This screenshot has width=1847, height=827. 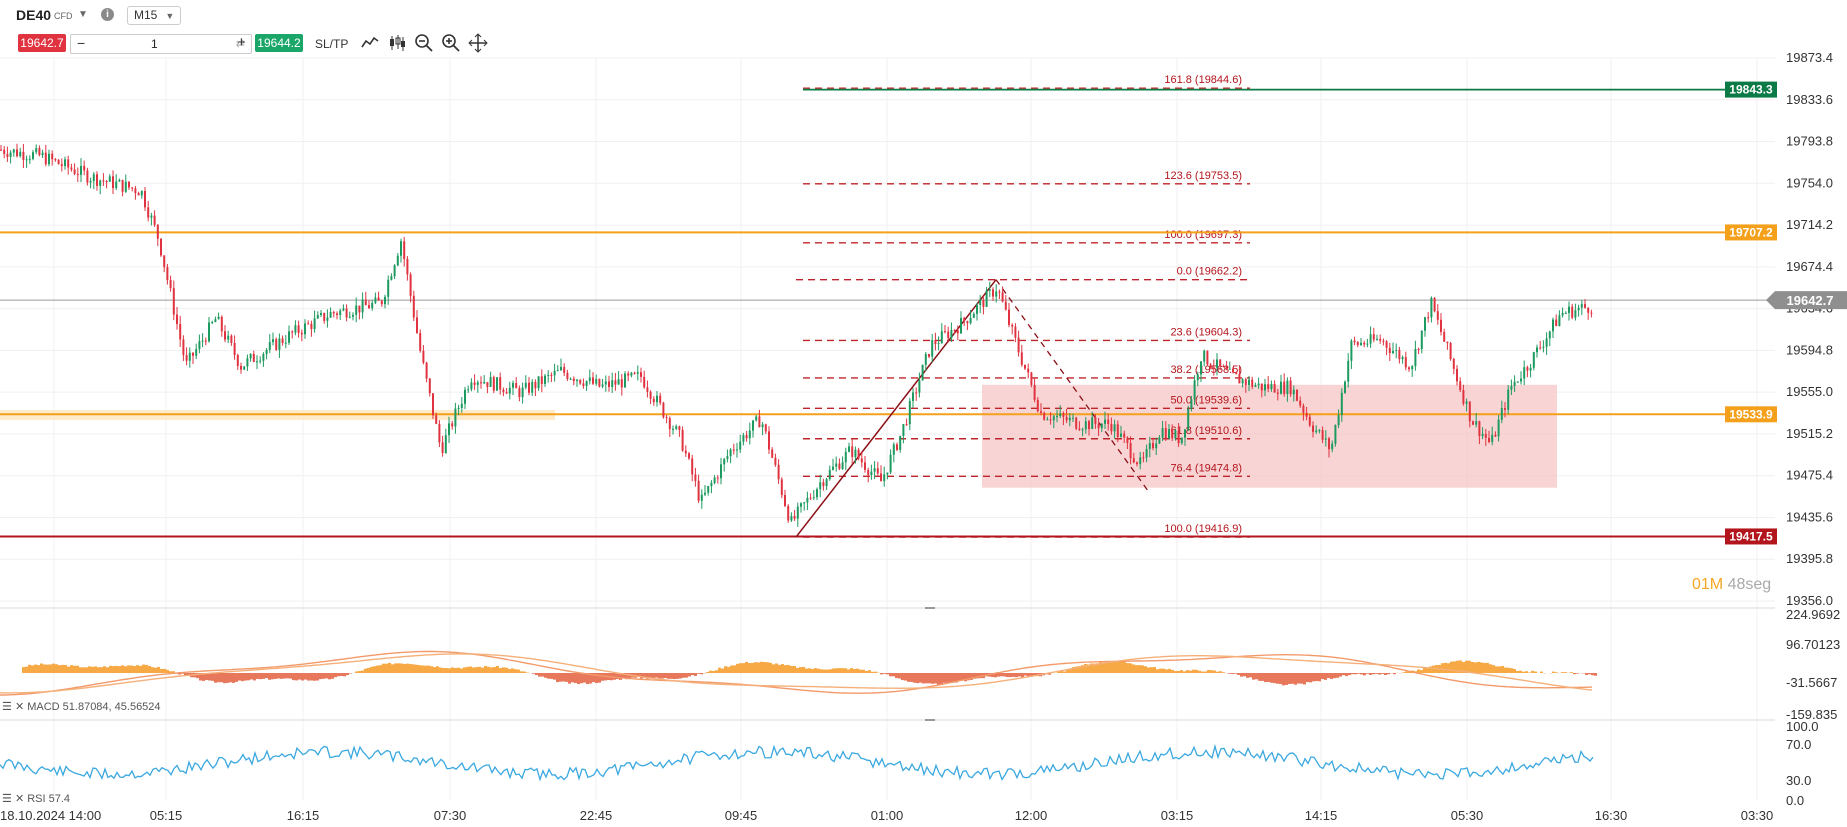 I want to click on fib-level-label: 100.0 (19697.3), so click(x=1203, y=235).